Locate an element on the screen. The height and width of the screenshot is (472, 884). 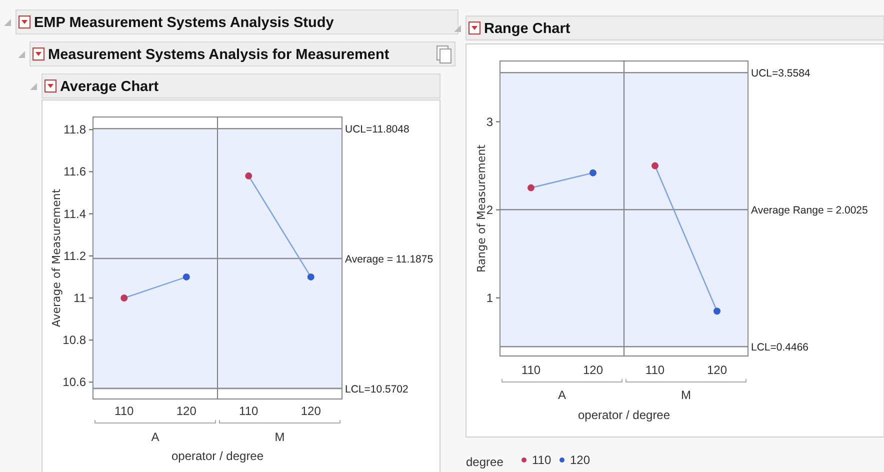
y-tick-label: 11.8 is located at coordinates (75, 129).